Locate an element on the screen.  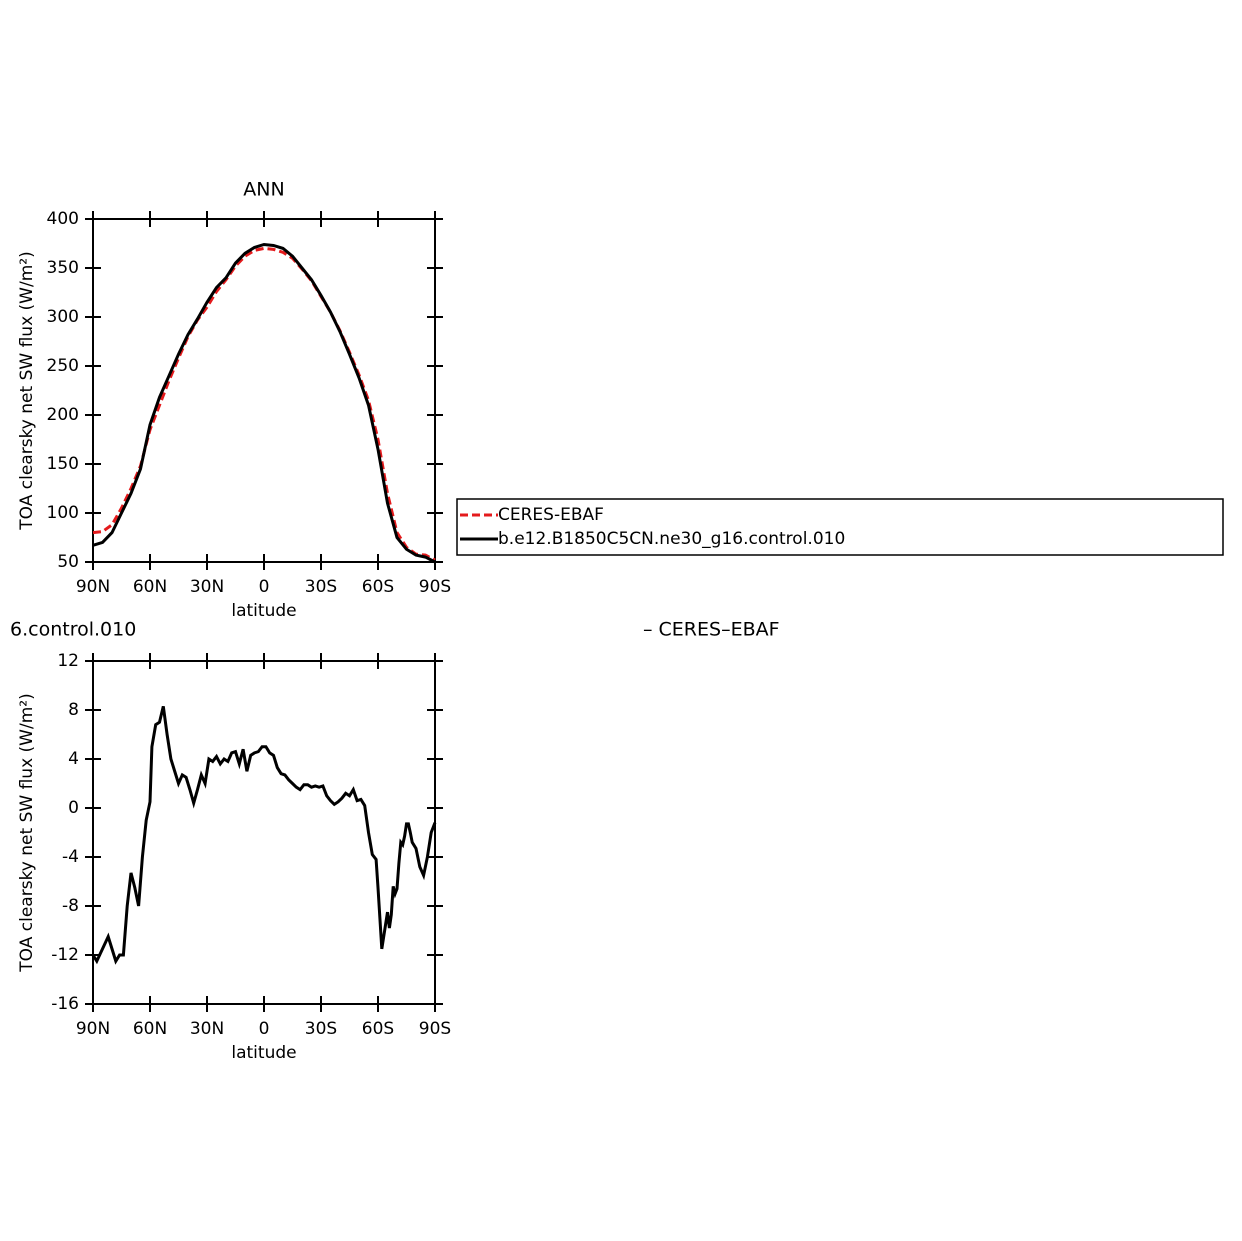
chart-title: 6.control.010 is located at coordinates (73, 630).